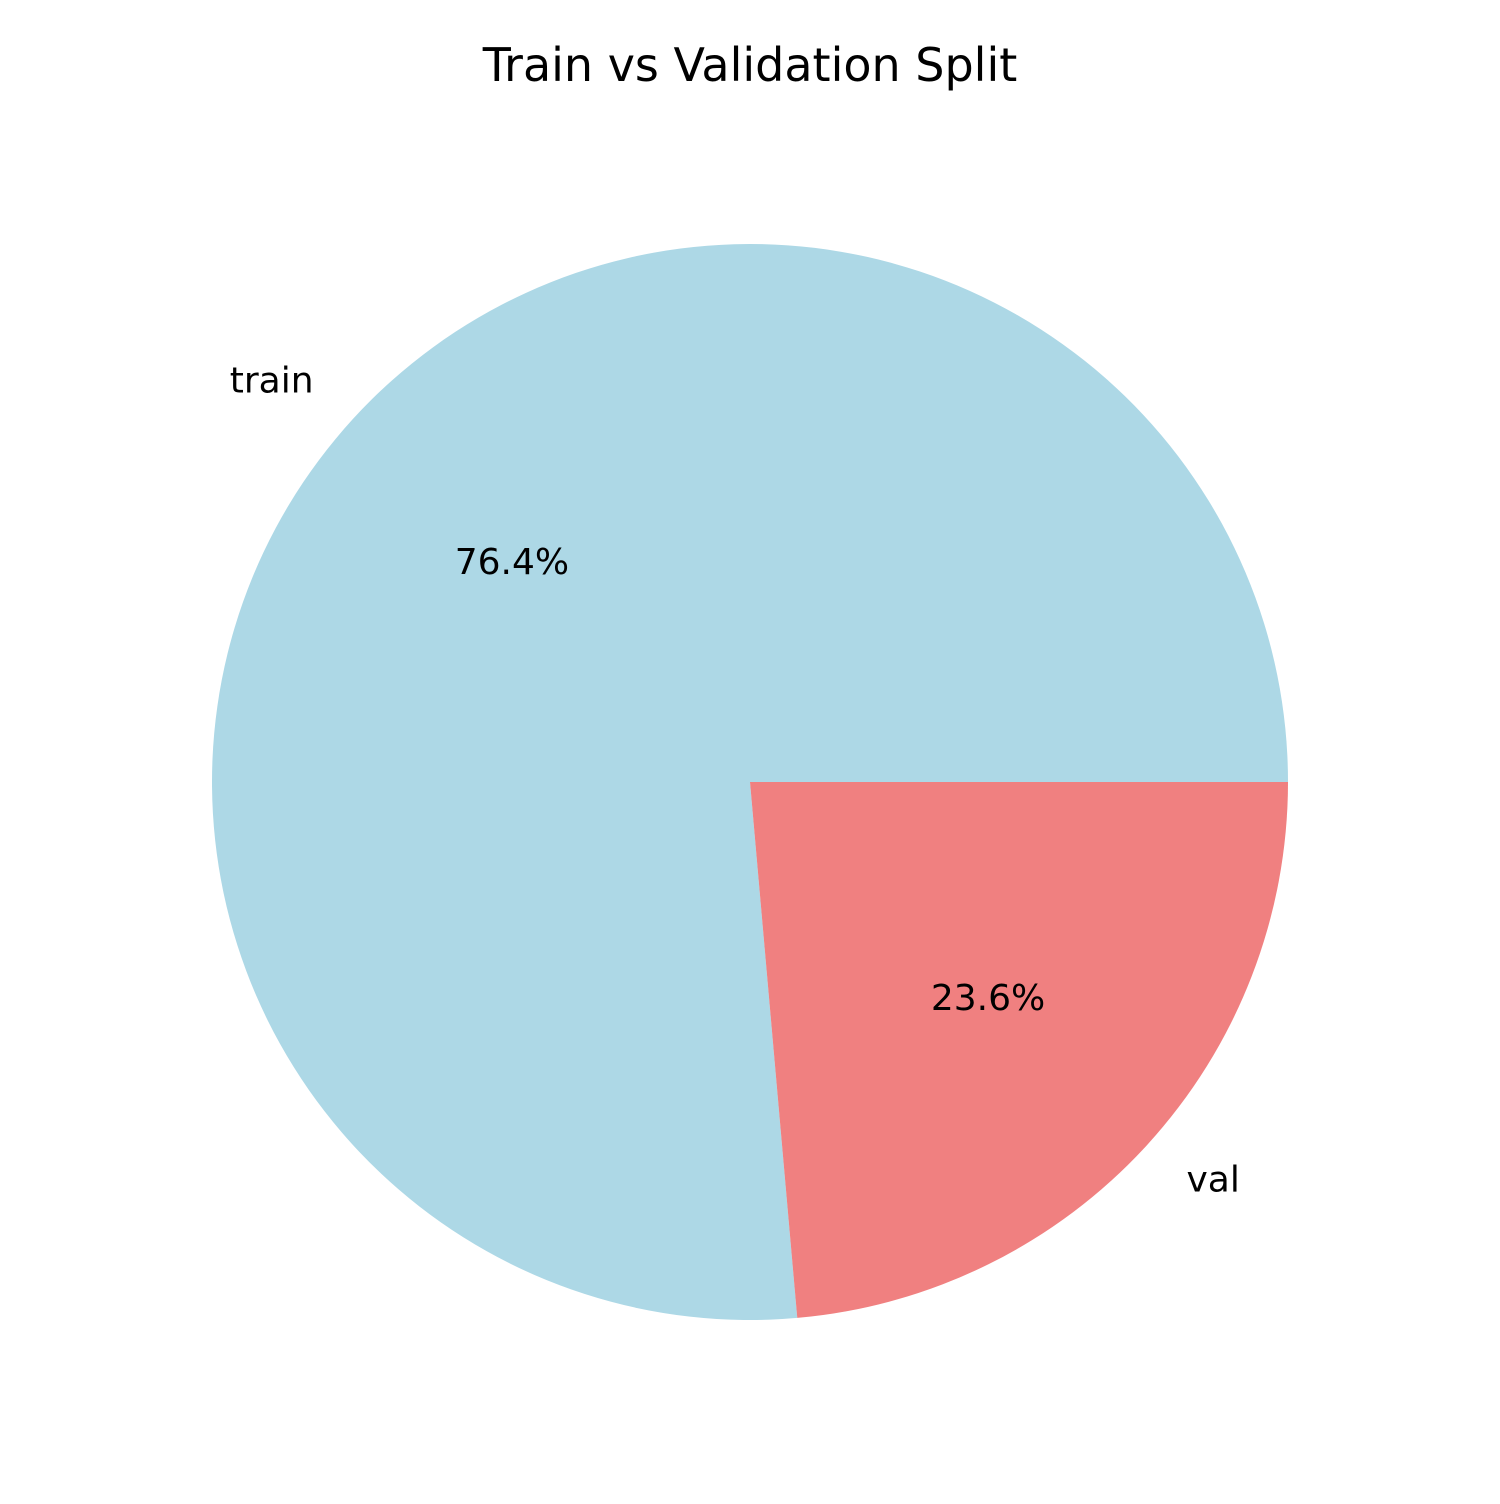  I want to click on chart-title: Train vs Validation Split, so click(750, 65).